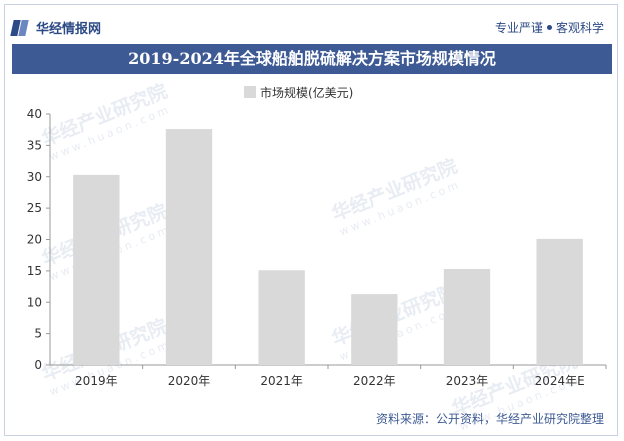 This screenshot has height=441, width=624. I want to click on y-tick-label: 40, so click(34, 114).